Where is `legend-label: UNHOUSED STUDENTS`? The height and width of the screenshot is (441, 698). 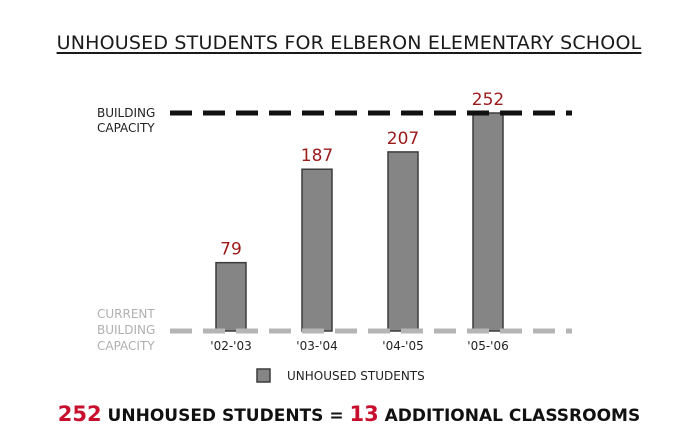
legend-label: UNHOUSED STUDENTS is located at coordinates (356, 376).